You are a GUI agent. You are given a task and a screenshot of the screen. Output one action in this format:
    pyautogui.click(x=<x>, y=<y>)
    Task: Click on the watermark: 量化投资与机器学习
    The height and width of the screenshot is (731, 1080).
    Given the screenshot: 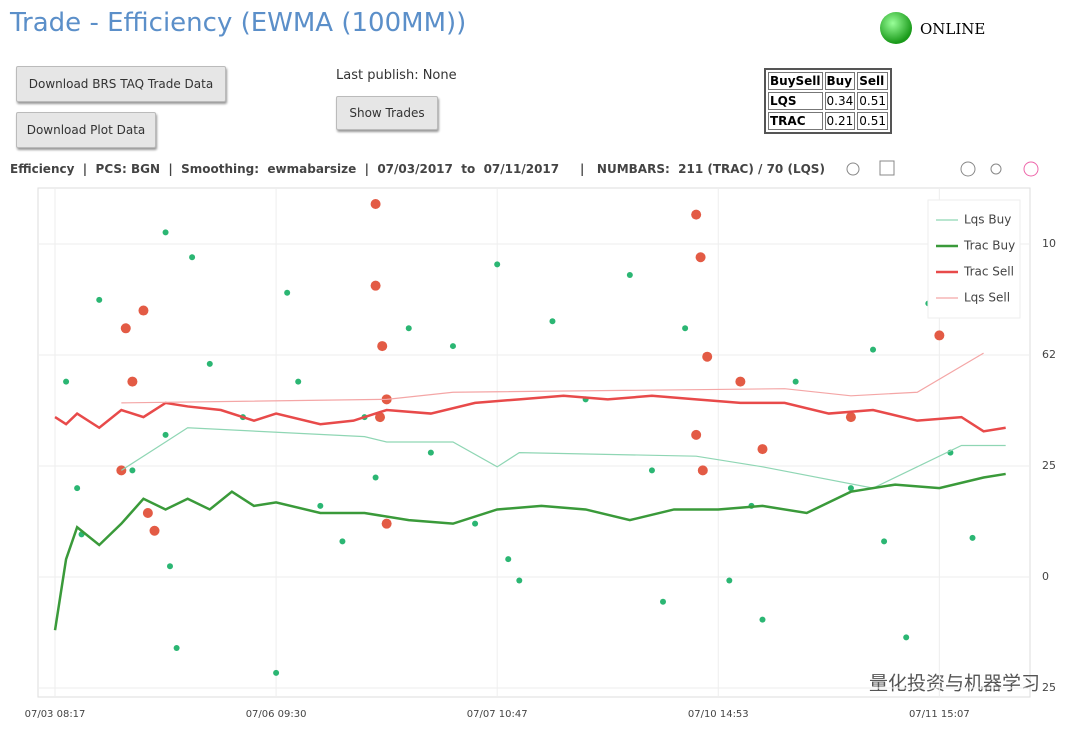 What is the action you would take?
    pyautogui.click(x=954, y=684)
    